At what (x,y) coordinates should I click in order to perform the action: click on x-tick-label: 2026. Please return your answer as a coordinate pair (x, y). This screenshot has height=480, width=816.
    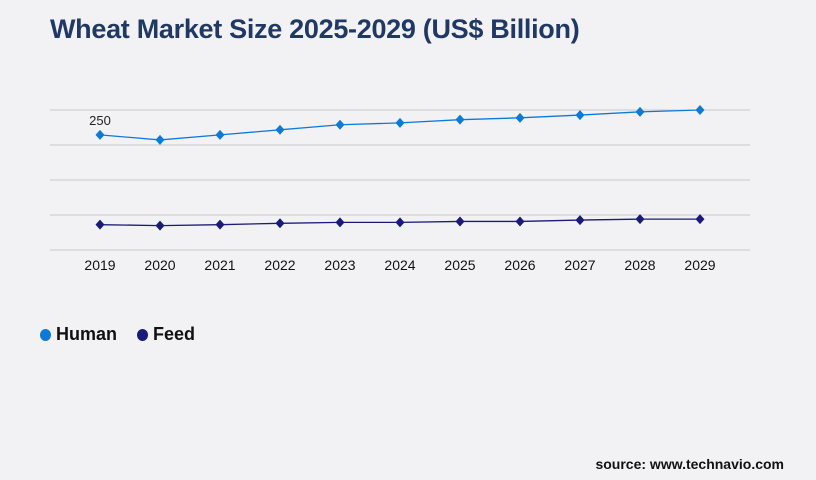
    Looking at the image, I should click on (519, 265).